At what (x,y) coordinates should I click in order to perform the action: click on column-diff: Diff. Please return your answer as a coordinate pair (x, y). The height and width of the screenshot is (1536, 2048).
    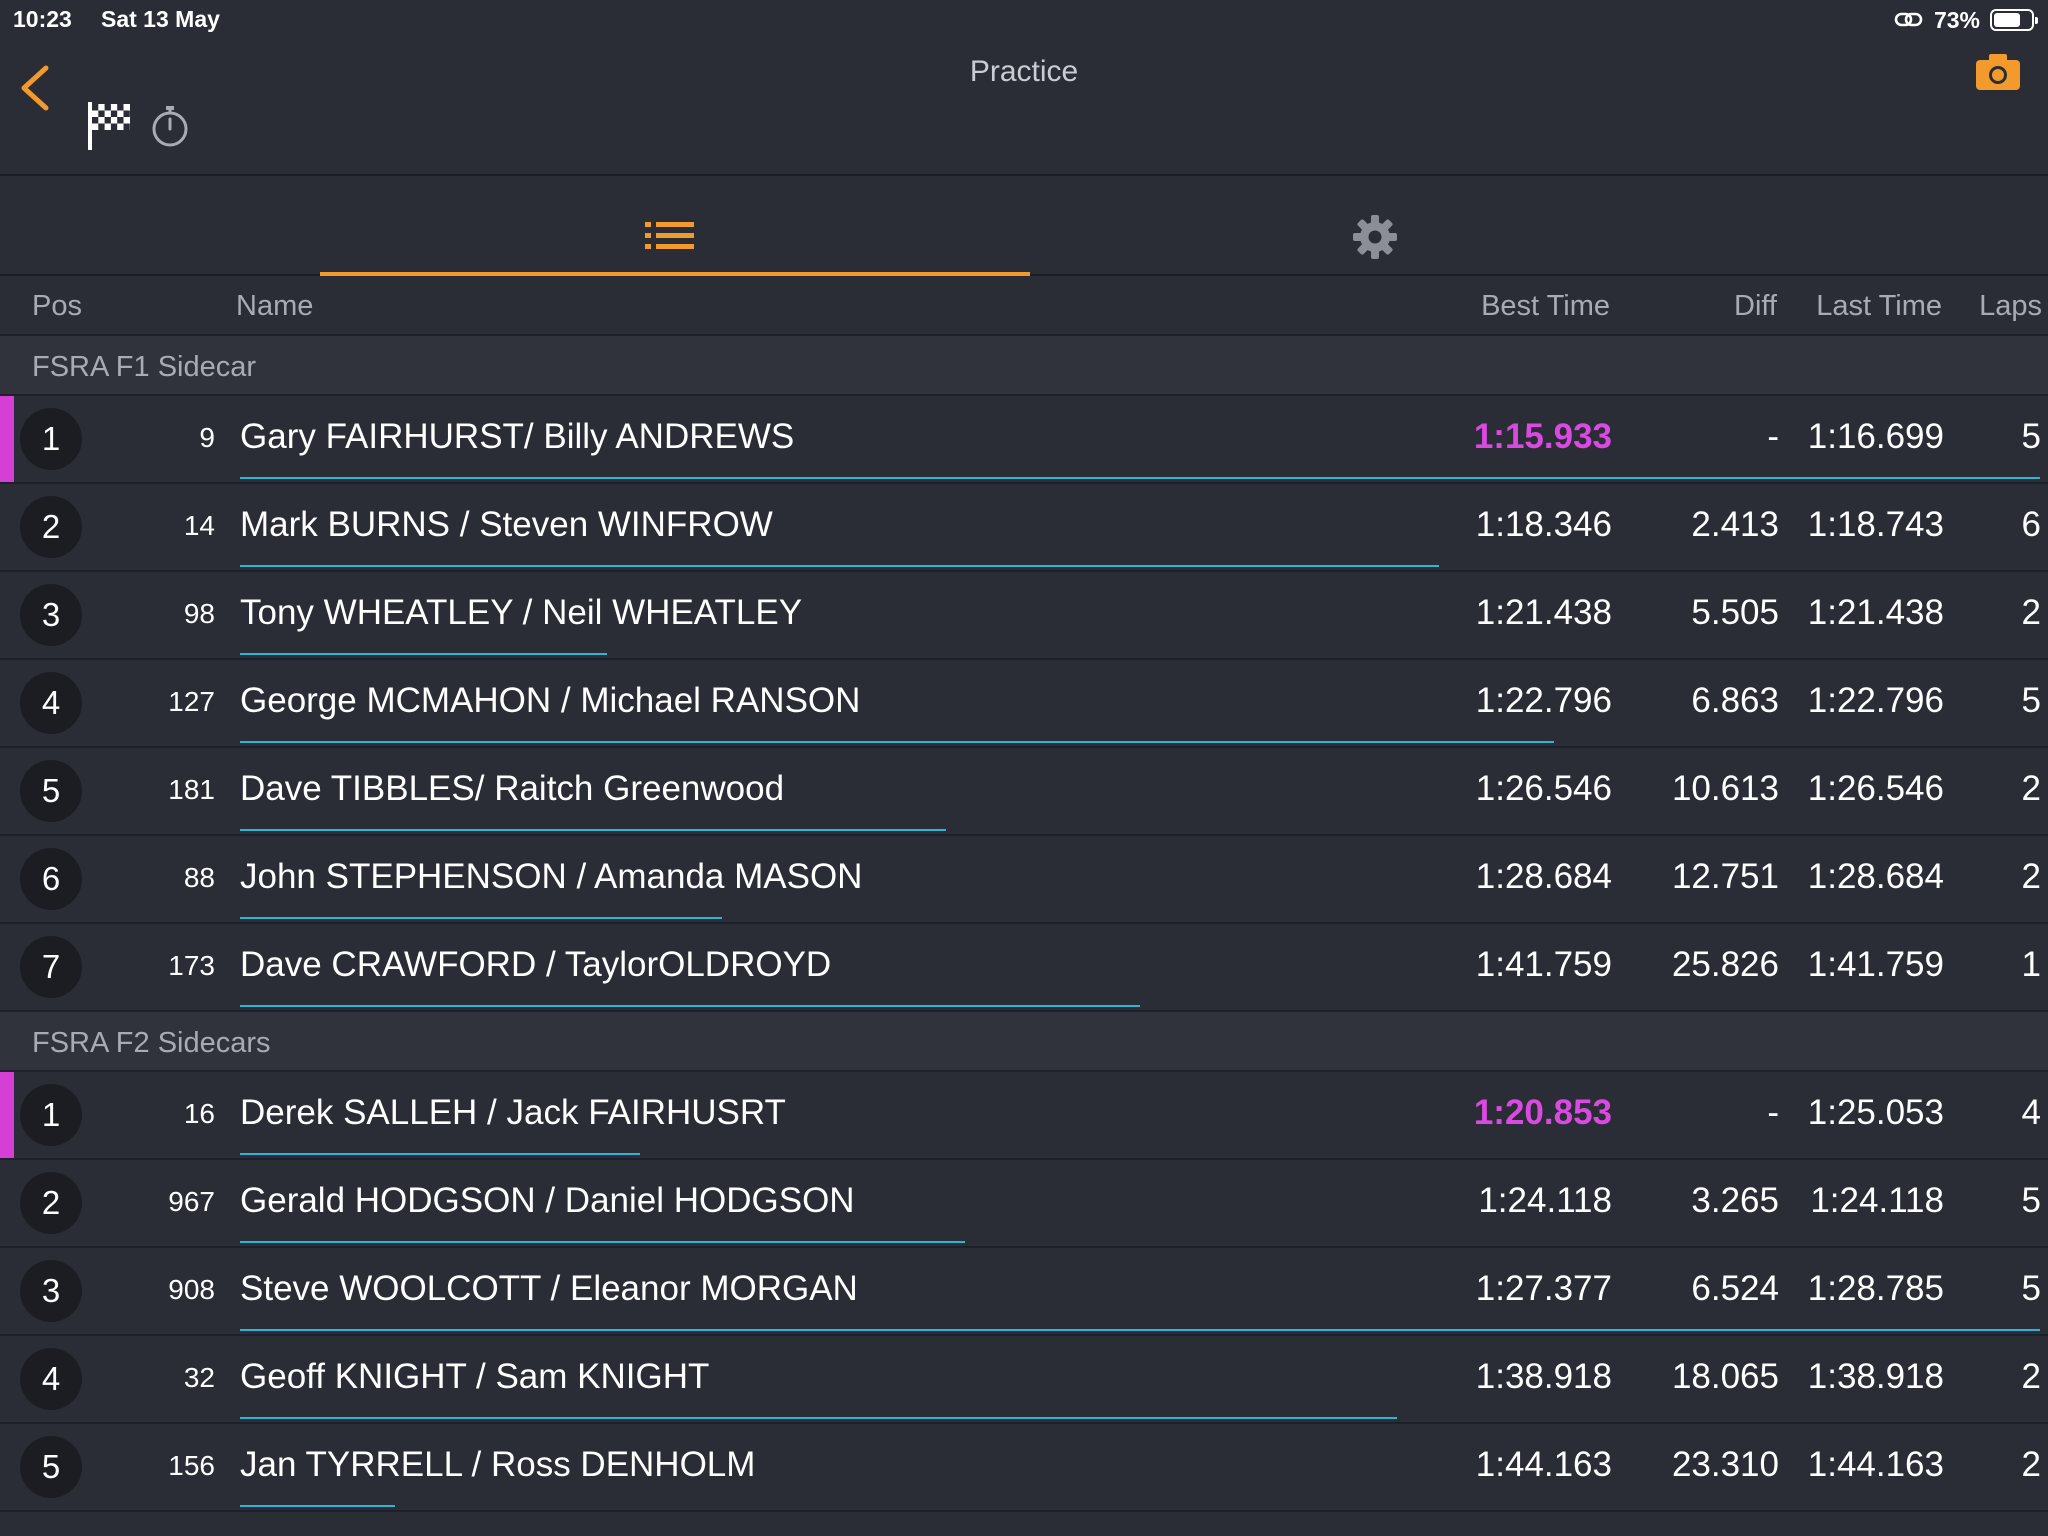
    Looking at the image, I should click on (1755, 306).